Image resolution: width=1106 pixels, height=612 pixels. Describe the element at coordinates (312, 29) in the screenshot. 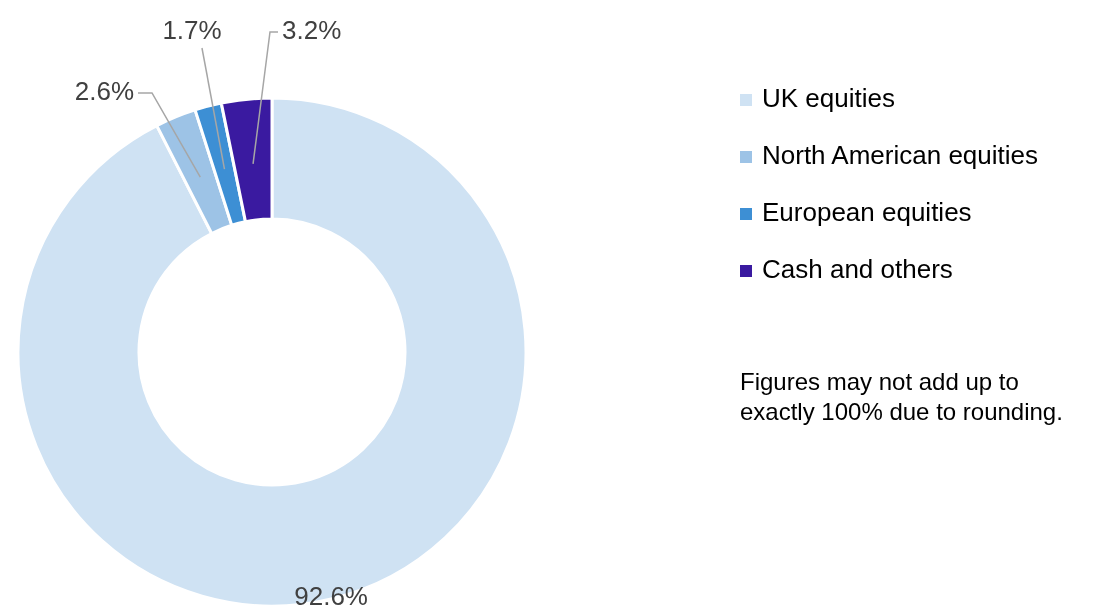

I see `data-label: 3.2%` at that location.